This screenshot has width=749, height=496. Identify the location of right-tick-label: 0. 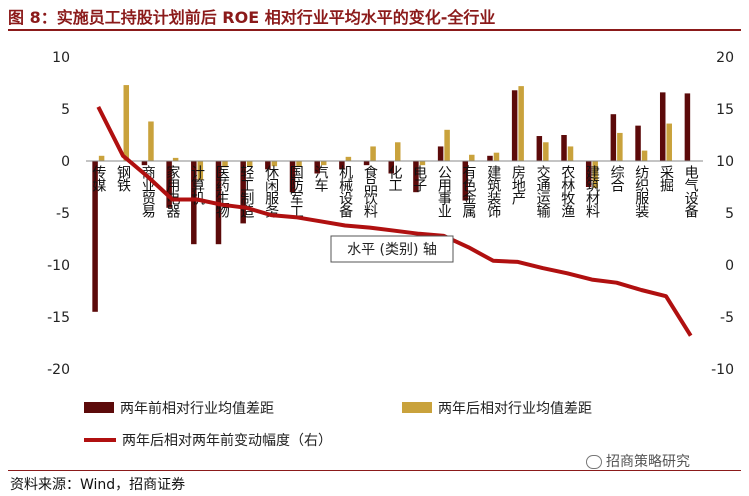
(729, 266).